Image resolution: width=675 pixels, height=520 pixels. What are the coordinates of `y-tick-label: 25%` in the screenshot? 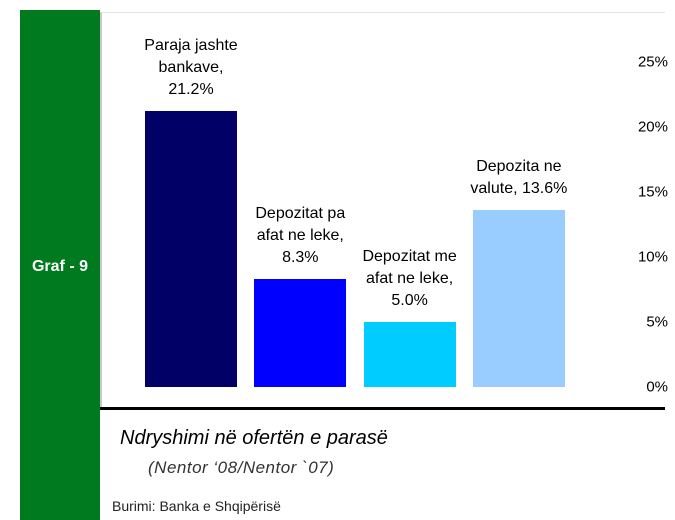 It's located at (652, 62).